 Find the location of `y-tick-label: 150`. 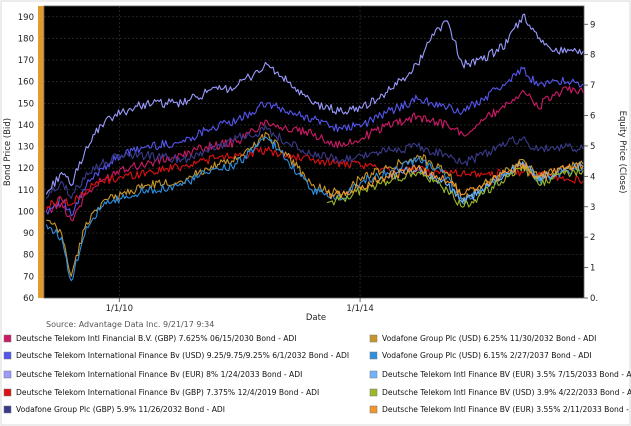

y-tick-label: 150 is located at coordinates (26, 104).